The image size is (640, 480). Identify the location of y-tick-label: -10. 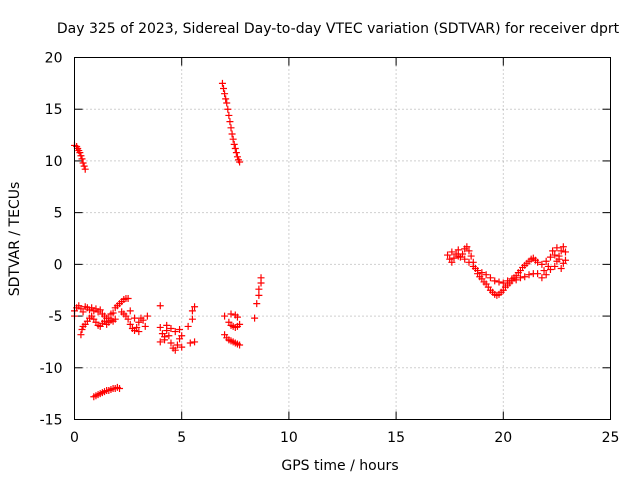
(51, 369).